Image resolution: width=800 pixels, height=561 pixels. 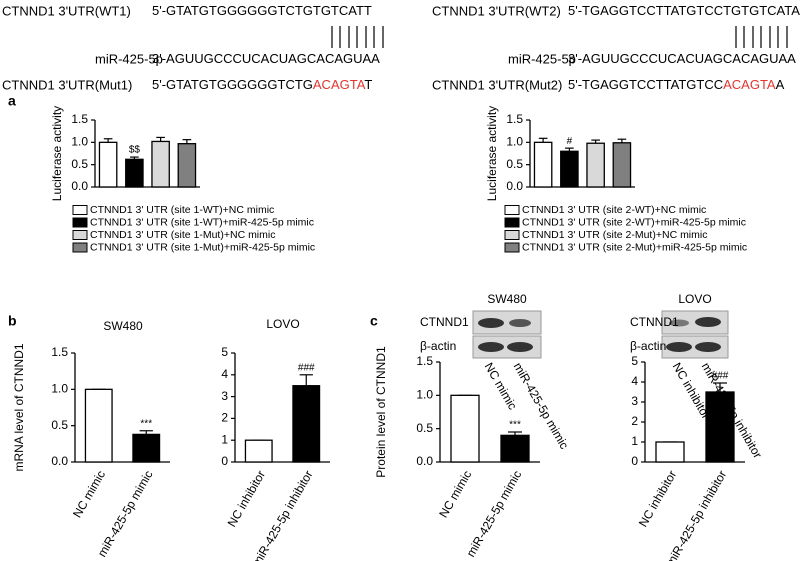 I want to click on blot-title: LOVO, so click(x=694, y=299).